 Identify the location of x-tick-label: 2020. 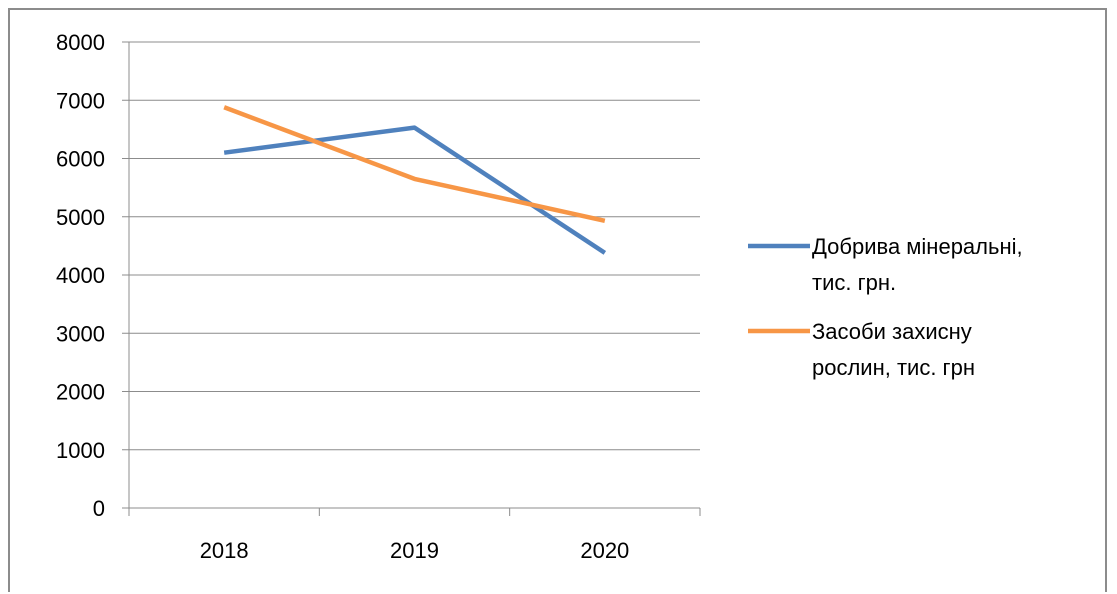
(604, 550).